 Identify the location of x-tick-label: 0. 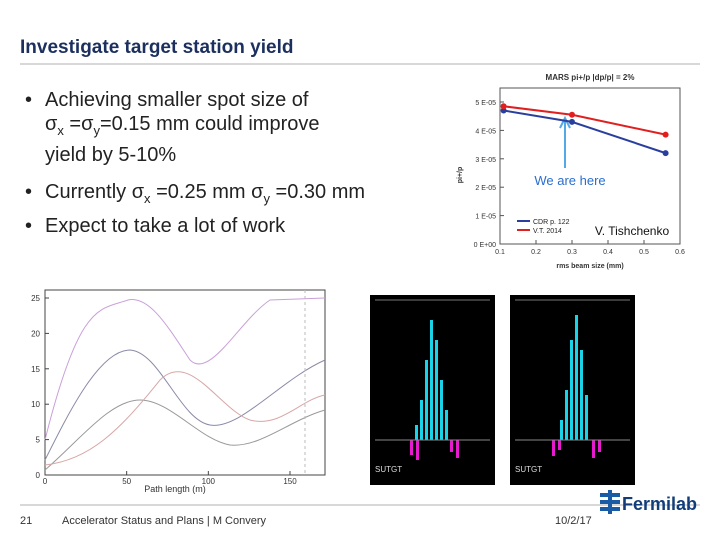
(45, 481).